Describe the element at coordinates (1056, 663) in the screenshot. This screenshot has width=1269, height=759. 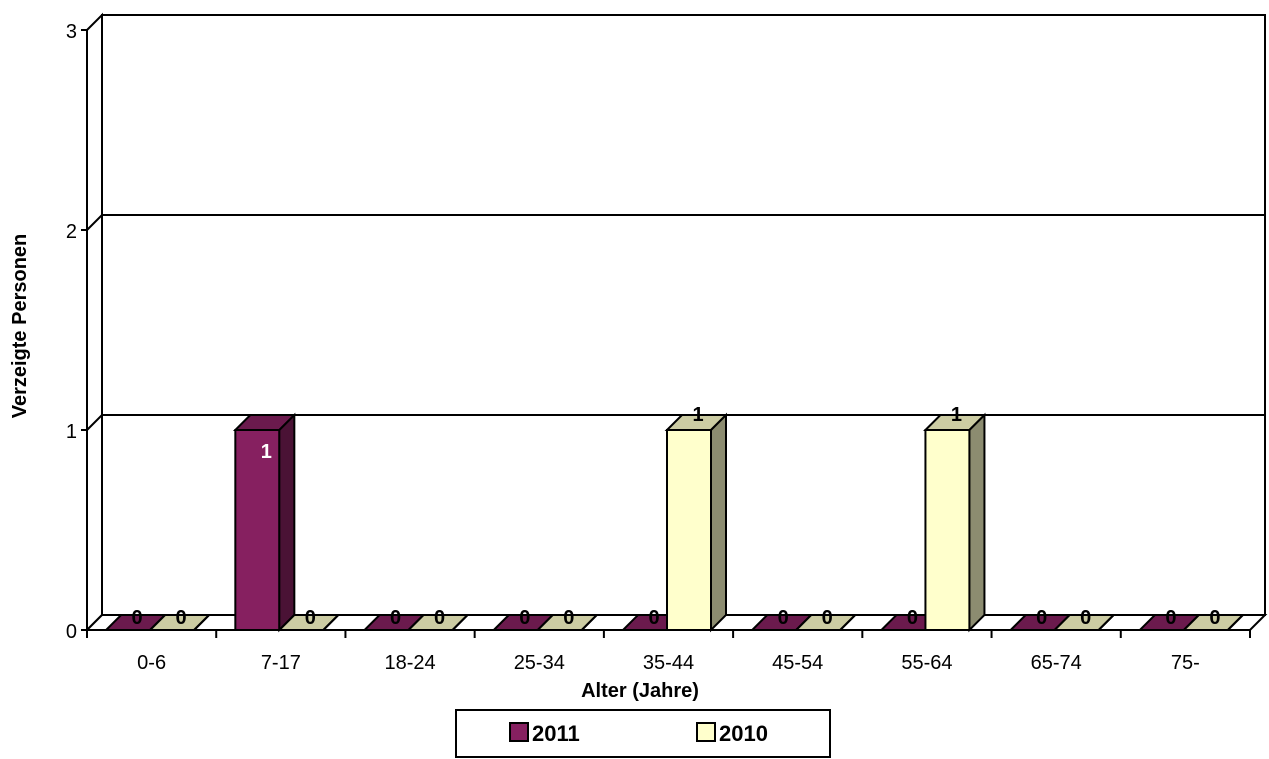
I see `x-tick-label: 65-74` at that location.